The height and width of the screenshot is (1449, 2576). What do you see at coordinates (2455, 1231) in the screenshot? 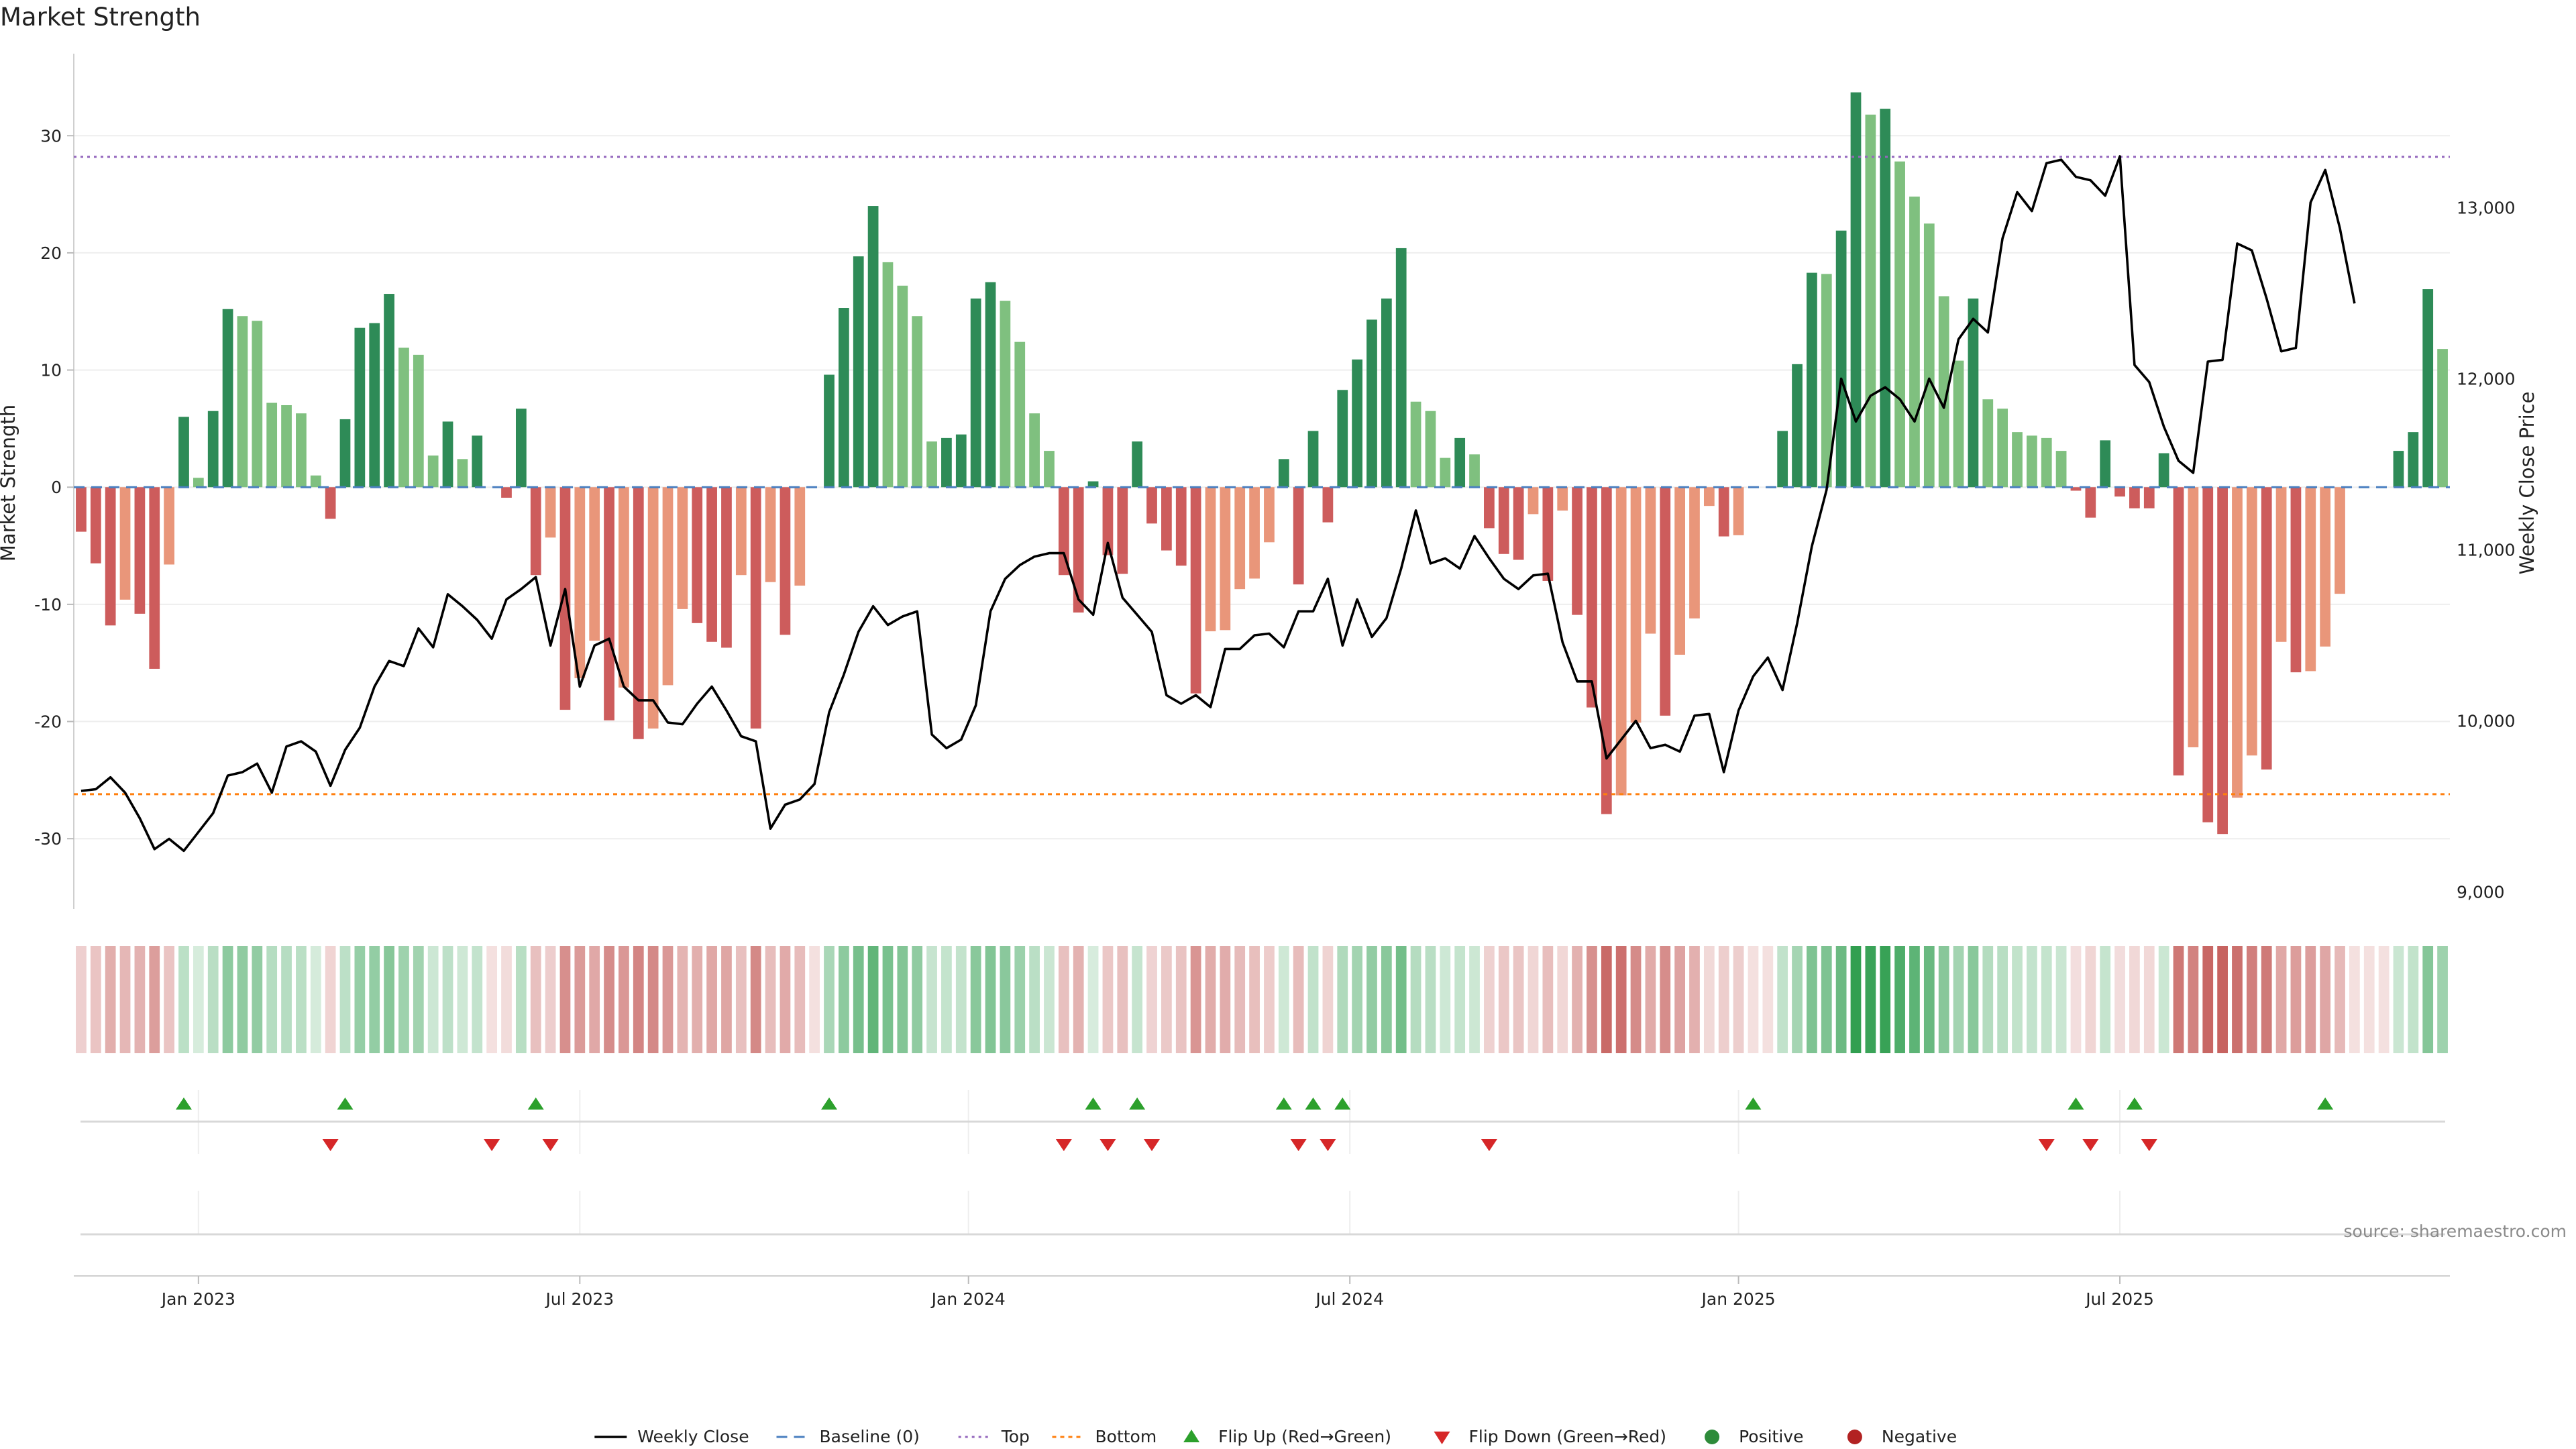
I see `source-note: source: sharemaestro.com` at bounding box center [2455, 1231].